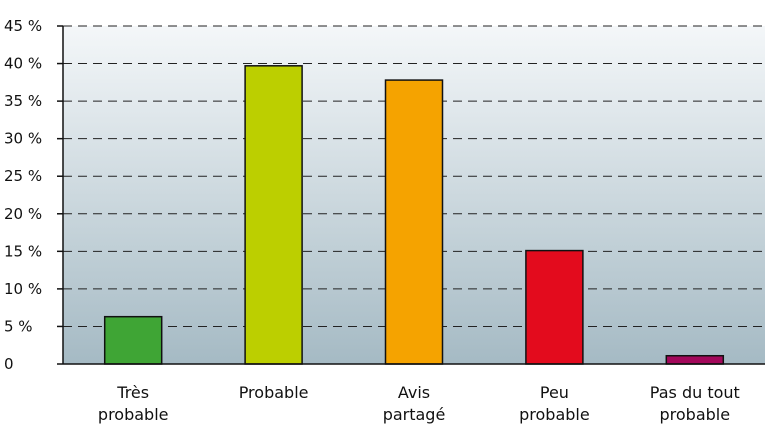 The height and width of the screenshot is (429, 765). What do you see at coordinates (23, 139) in the screenshot?
I see `y-tick-label: 30 %` at bounding box center [23, 139].